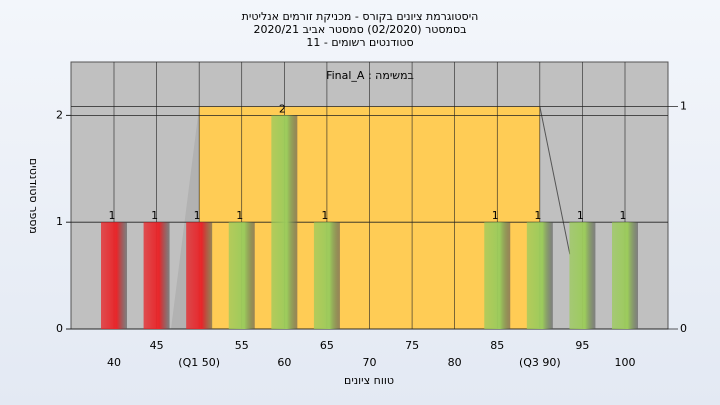 The image size is (720, 405). What do you see at coordinates (683, 328) in the screenshot?
I see `y2-tick-label: 0` at bounding box center [683, 328].